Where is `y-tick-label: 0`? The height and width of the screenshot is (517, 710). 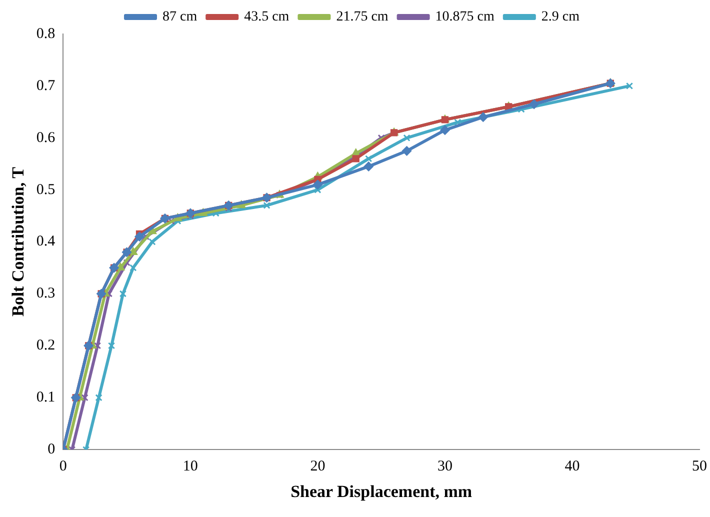 y-tick-label: 0 is located at coordinates (52, 450).